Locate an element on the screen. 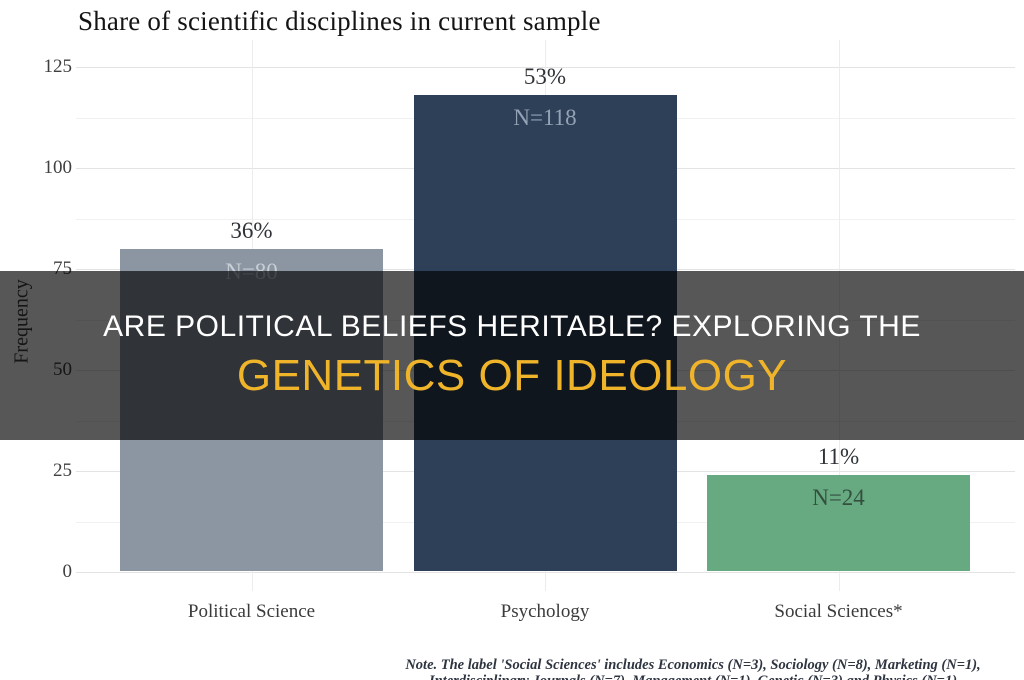  y-tick-label: 125 is located at coordinates (58, 66).